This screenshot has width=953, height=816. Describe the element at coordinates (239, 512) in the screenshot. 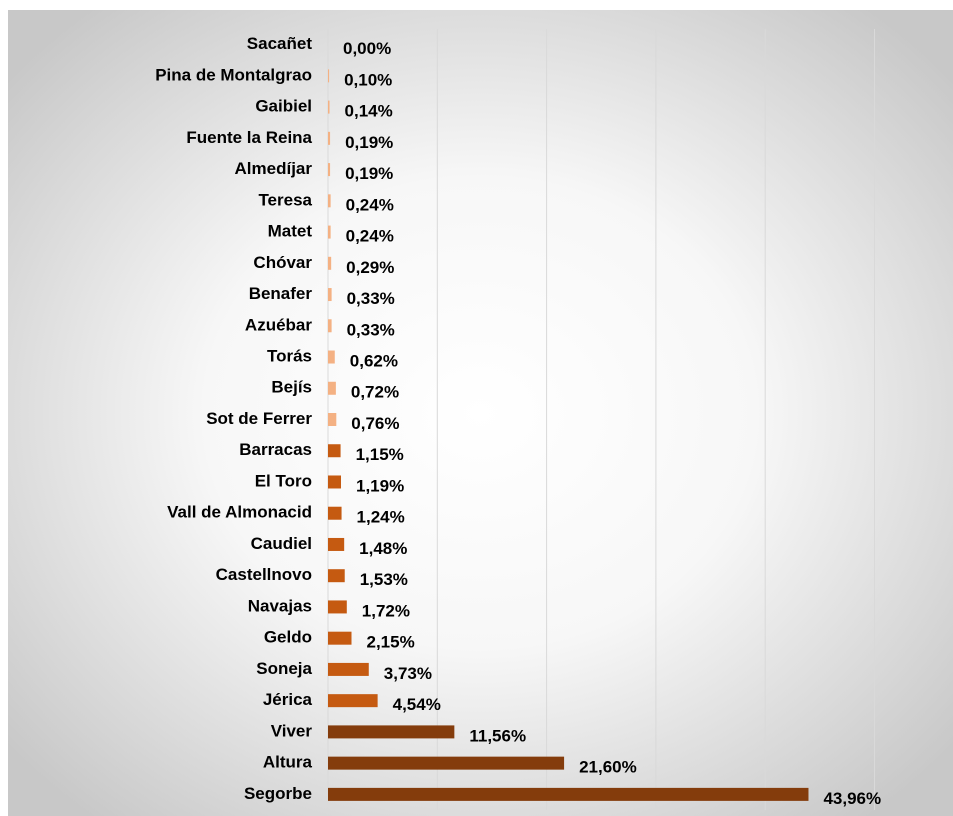

I see `category-label: Vall de Almonacid` at that location.